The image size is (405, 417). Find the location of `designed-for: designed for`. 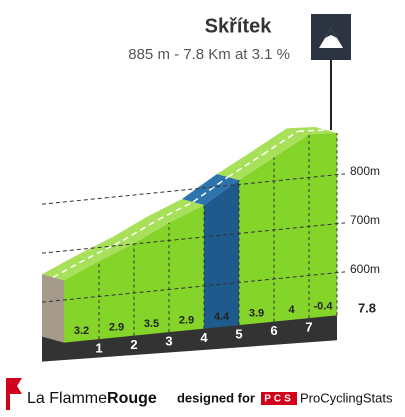

designed-for: designed for is located at coordinates (216, 397).